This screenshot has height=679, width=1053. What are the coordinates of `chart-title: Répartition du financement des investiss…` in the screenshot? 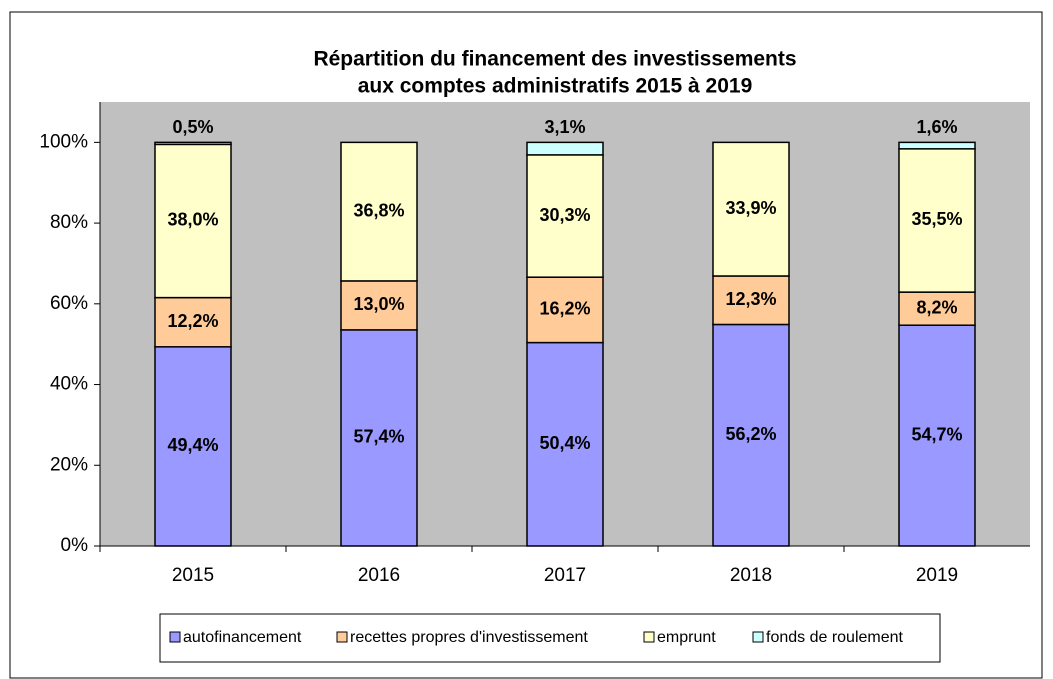 It's located at (554, 59).